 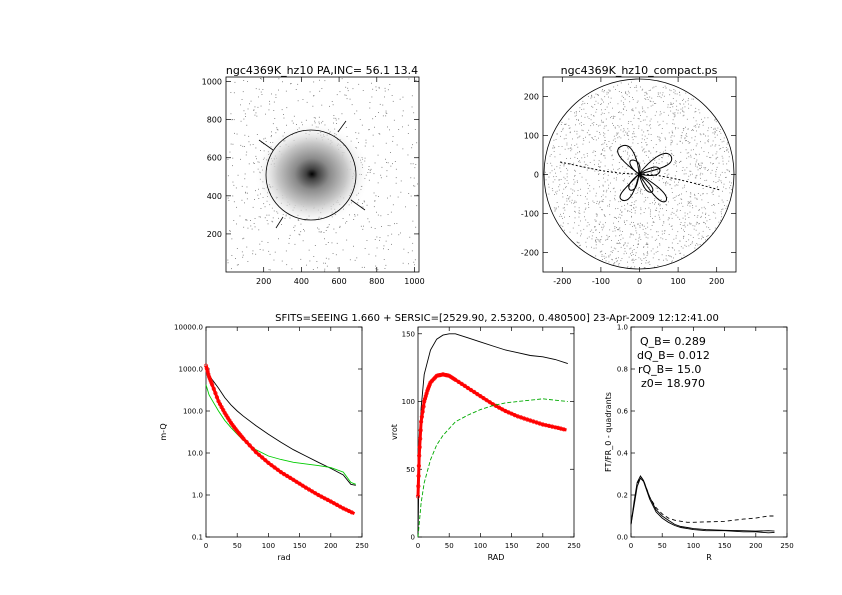 I want to click on ft-annotation: dQ_B= 0.012, so click(x=673, y=355).